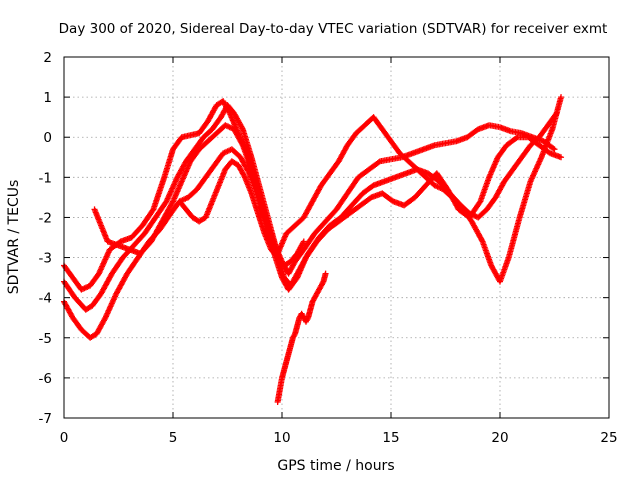 The height and width of the screenshot is (480, 640). What do you see at coordinates (45, 379) in the screenshot?
I see `y-tick-label: -6` at bounding box center [45, 379].